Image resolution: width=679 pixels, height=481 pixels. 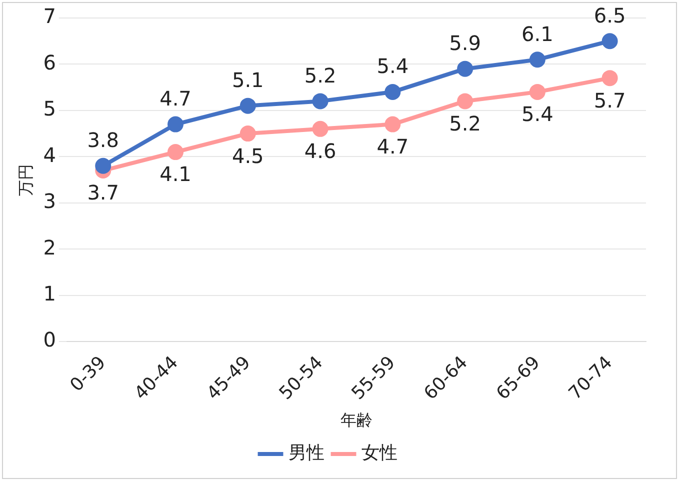 I want to click on data-label: 6.1, so click(x=538, y=34).